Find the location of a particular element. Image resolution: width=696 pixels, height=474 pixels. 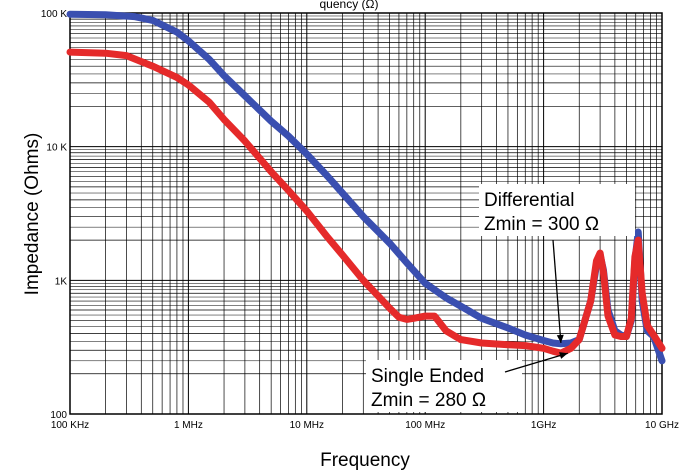

annotation-text: Differential is located at coordinates (529, 200).